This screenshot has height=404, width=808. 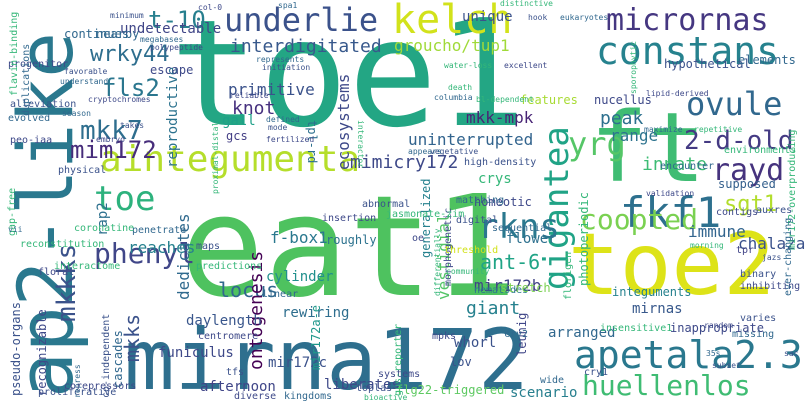 I want to click on word-underlie: underlie, so click(x=301, y=20).